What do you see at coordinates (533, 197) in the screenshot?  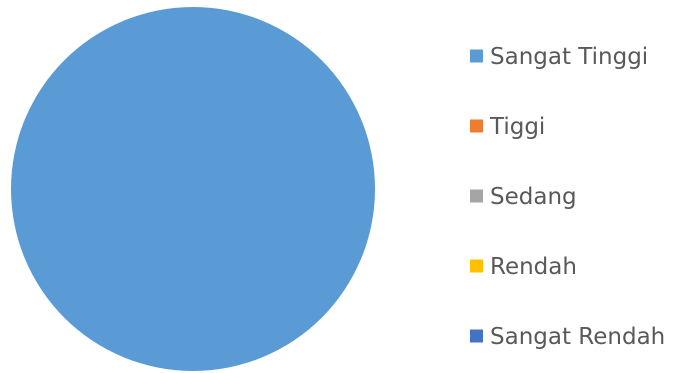 I see `legend-label: Sedang` at bounding box center [533, 197].